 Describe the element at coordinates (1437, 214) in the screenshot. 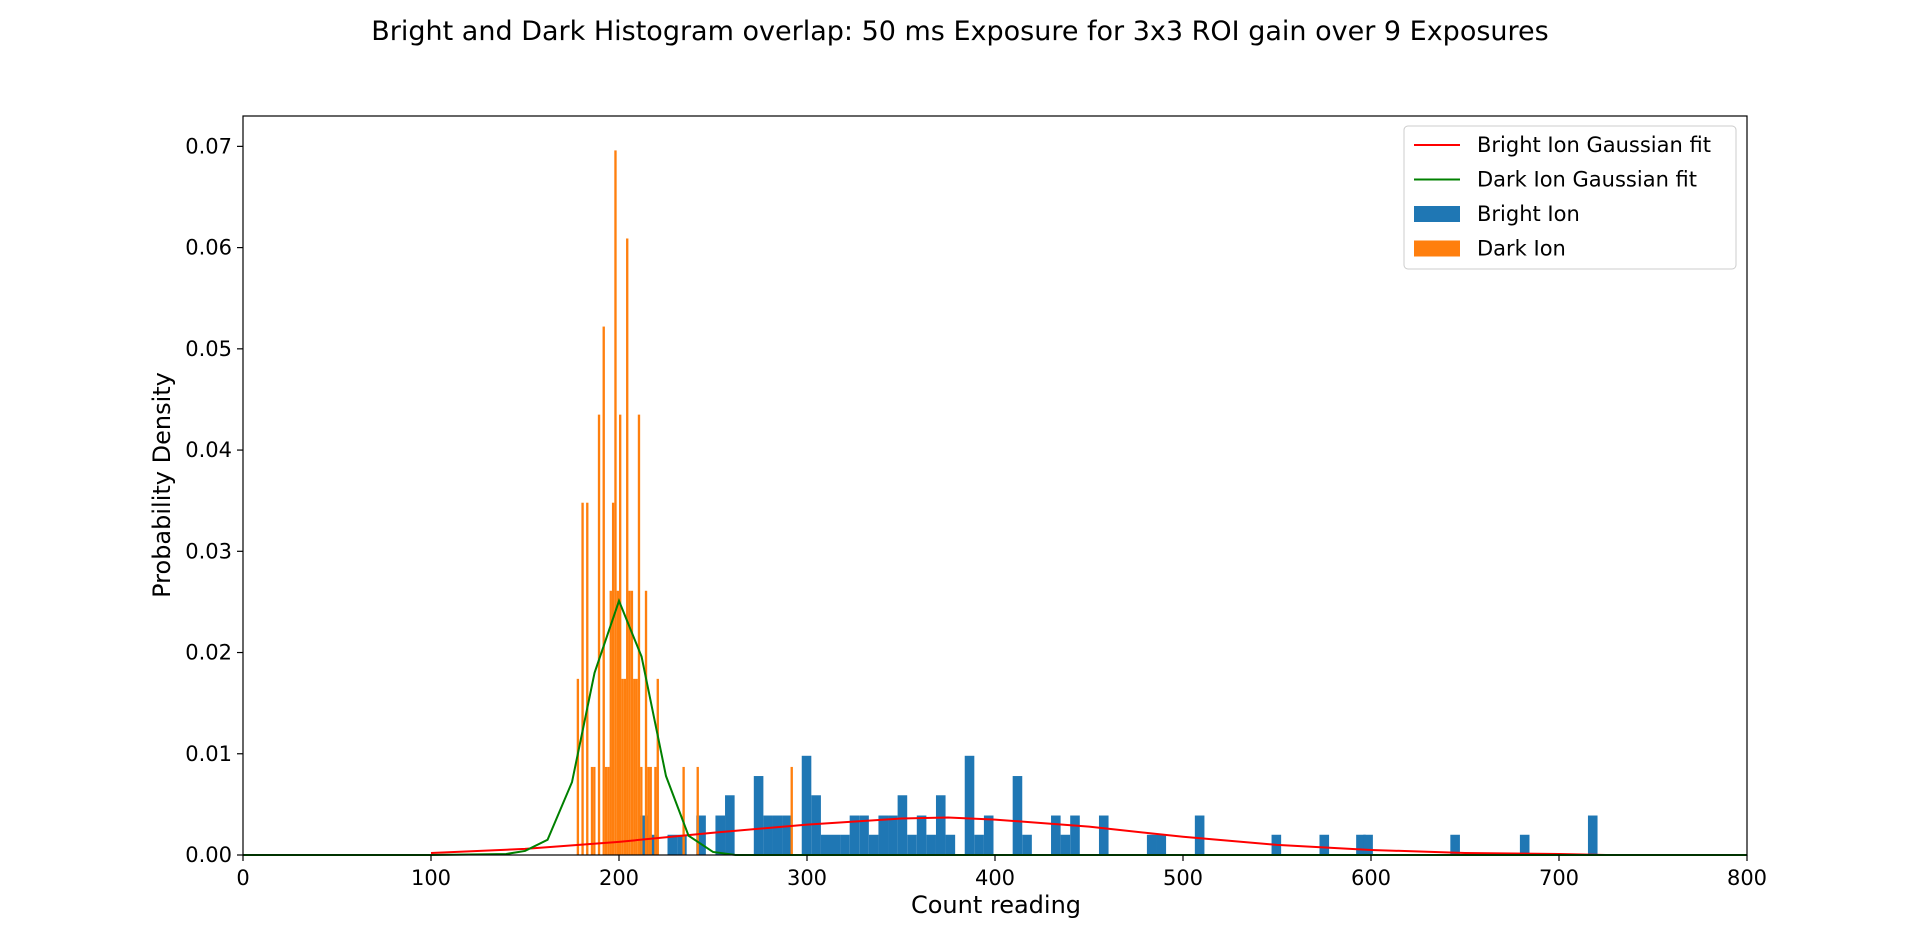

I see `legend-patch-swatch` at that location.